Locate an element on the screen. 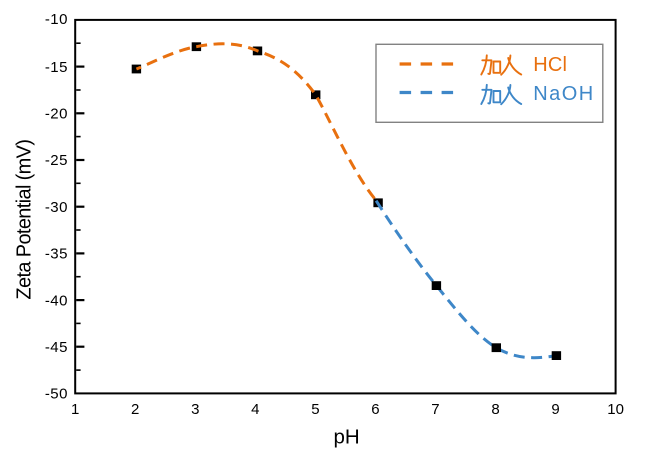  svg-text: 4 is located at coordinates (255, 409).